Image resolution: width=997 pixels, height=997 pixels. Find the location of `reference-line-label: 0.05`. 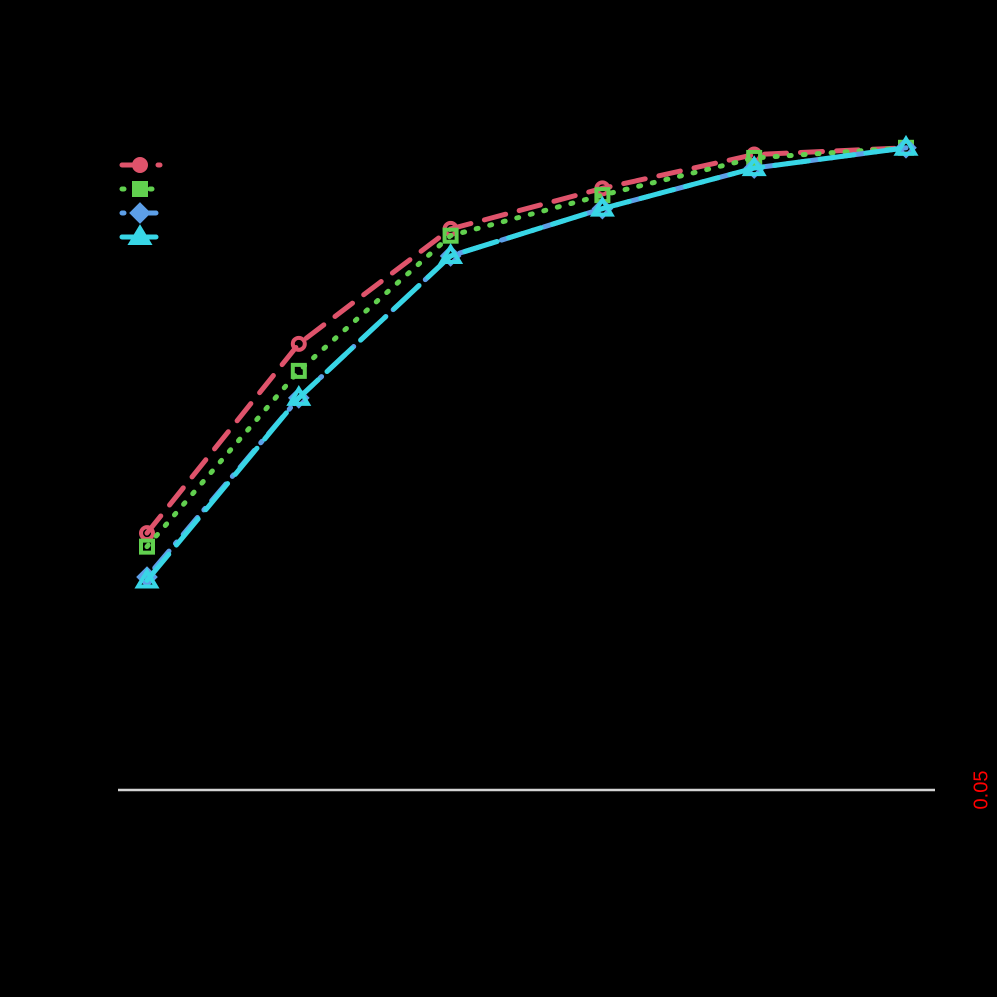

reference-line-label: 0.05 is located at coordinates (979, 790).